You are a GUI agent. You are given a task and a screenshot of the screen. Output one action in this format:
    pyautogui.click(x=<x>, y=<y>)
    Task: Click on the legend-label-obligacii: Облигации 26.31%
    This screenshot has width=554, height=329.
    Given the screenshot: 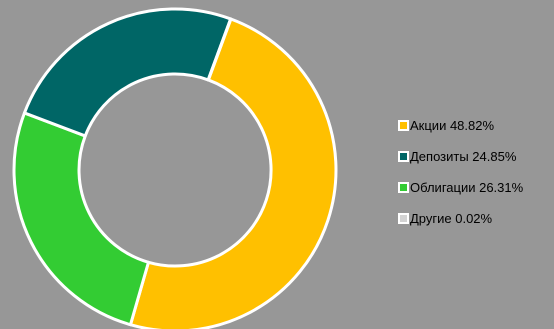 What is the action you would take?
    pyautogui.click(x=467, y=187)
    